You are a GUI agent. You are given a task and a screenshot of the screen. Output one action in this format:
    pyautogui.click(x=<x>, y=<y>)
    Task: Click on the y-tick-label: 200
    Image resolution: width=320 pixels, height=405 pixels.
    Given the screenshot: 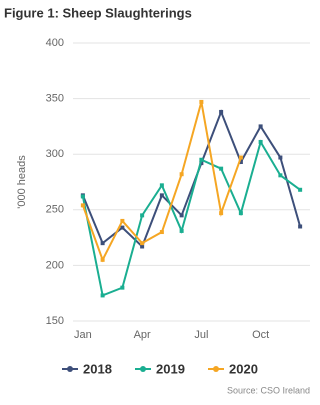 What is the action you would take?
    pyautogui.click(x=55, y=265)
    